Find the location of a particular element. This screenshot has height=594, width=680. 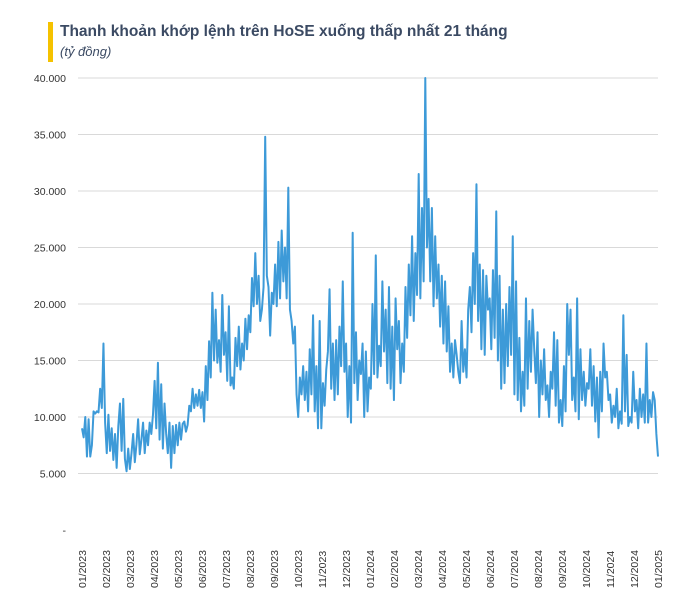

x-tick-label: 11/2024 is located at coordinates (611, 569).